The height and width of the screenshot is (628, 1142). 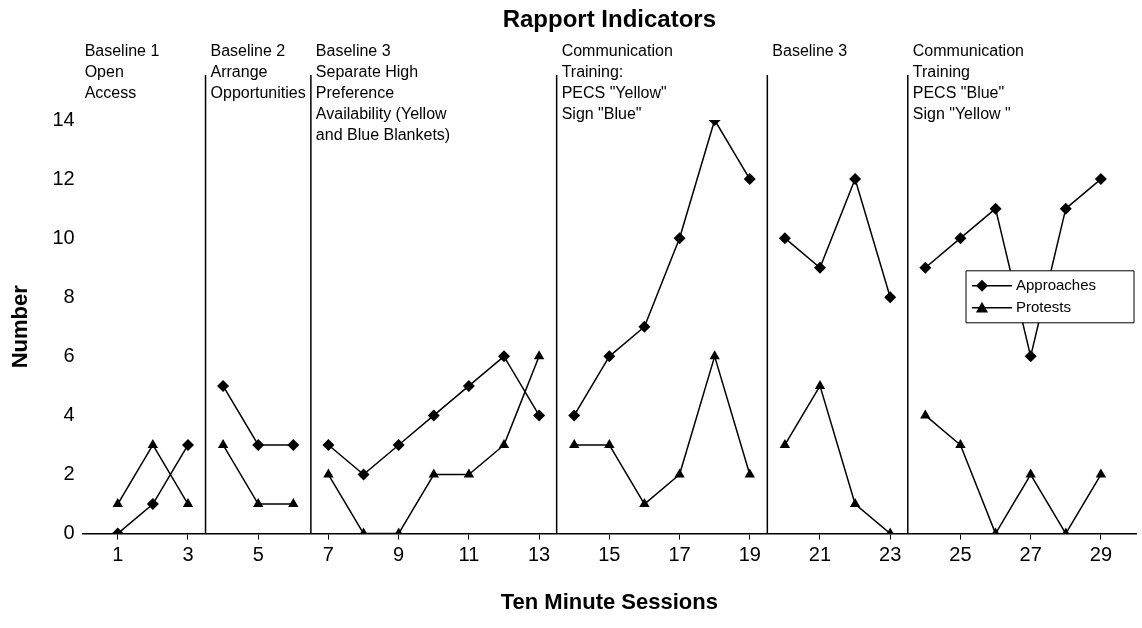 What do you see at coordinates (820, 554) in the screenshot?
I see `x-tick-label: 21` at bounding box center [820, 554].